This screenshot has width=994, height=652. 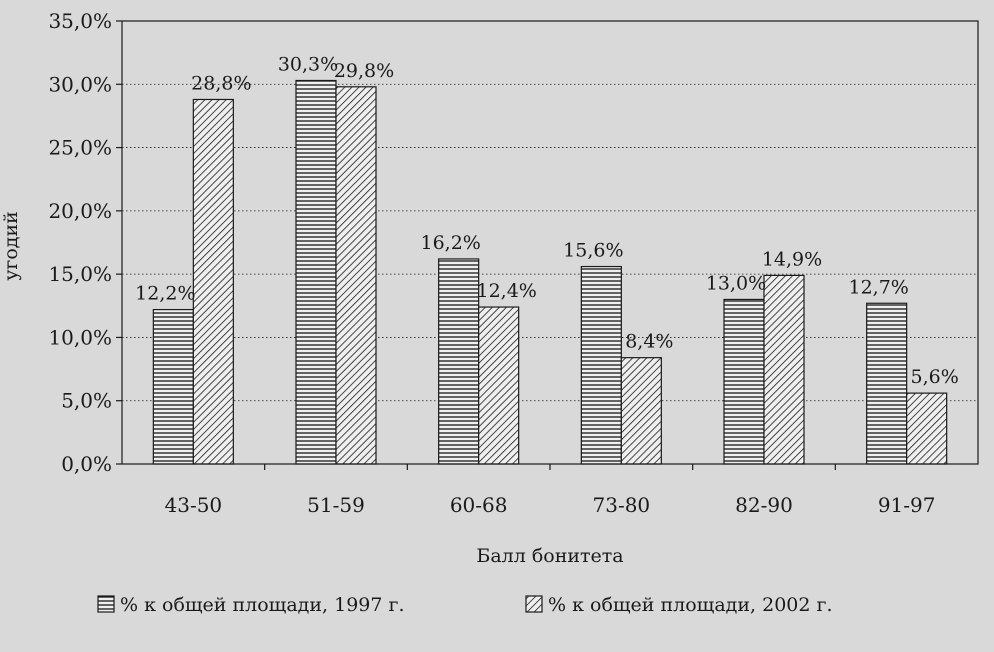 I want to click on legend-label-series-1: % к общей площади, 1997 г., so click(x=262, y=605).